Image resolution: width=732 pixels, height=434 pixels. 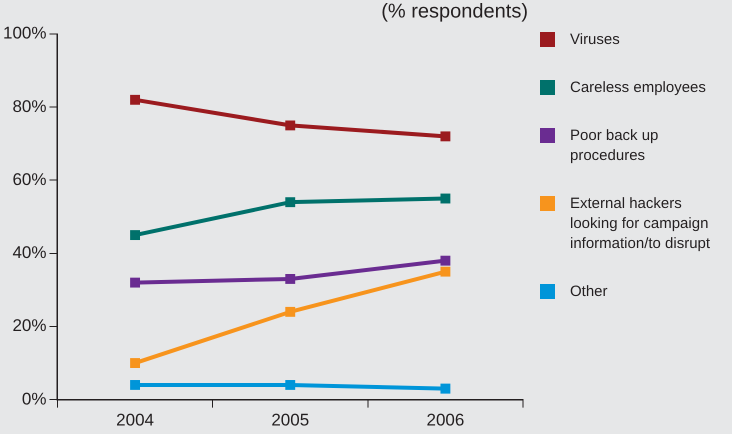 I want to click on legend-label: Viruses, so click(x=595, y=40).